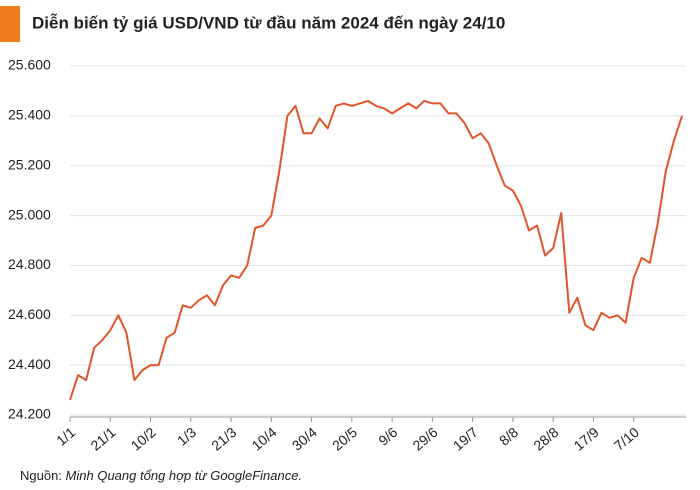  Describe the element at coordinates (29, 115) in the screenshot. I see `y-tick-label: 25.400` at that location.